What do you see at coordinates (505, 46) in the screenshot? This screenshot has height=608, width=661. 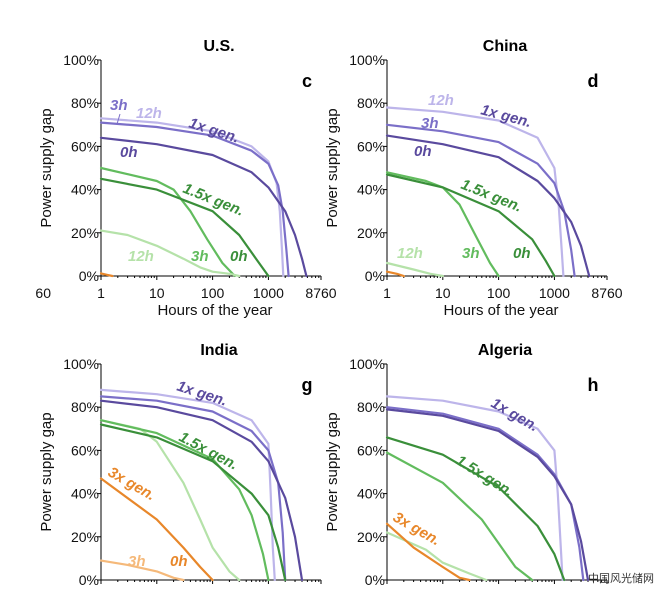 I see `panel-title: China` at bounding box center [505, 46].